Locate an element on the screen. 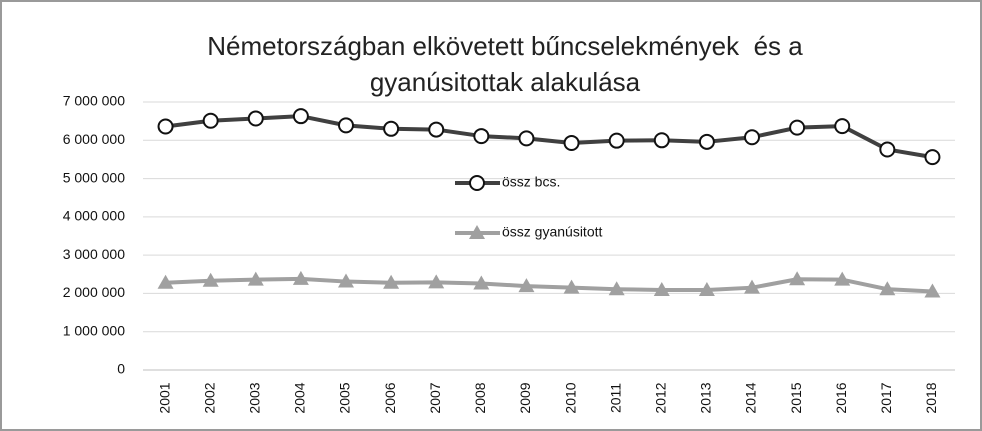 This screenshot has width=982, height=431. x-tick-label: 2015 is located at coordinates (796, 397).